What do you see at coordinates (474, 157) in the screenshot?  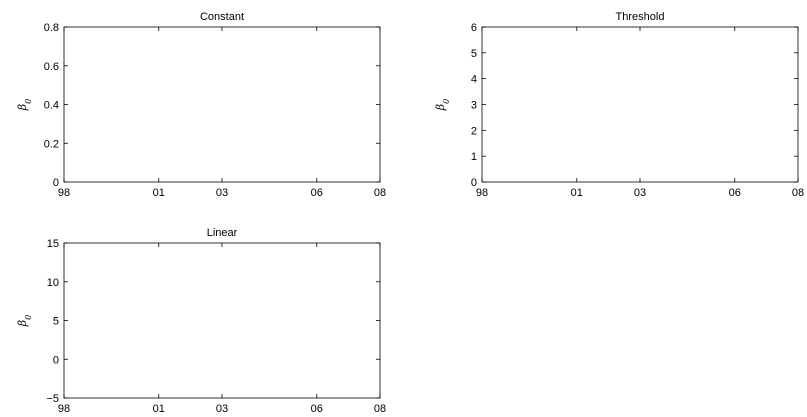 I see `y-tick-label: 1` at bounding box center [474, 157].